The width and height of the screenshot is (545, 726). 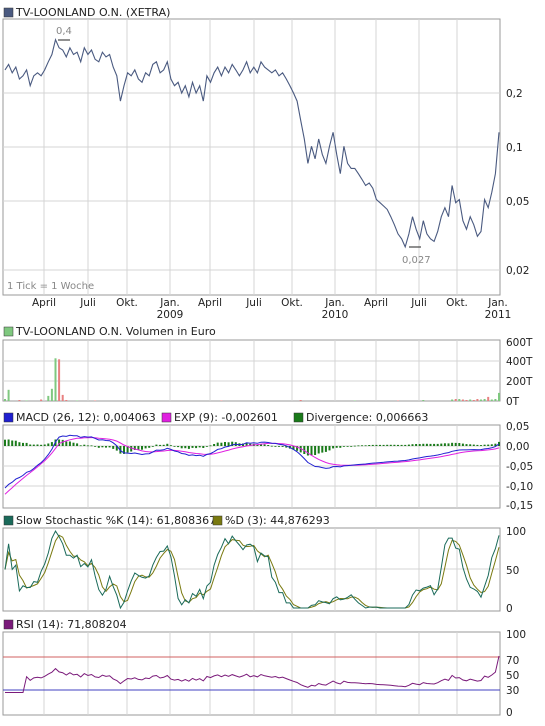 I want to click on year-label: 2010, so click(x=335, y=315).